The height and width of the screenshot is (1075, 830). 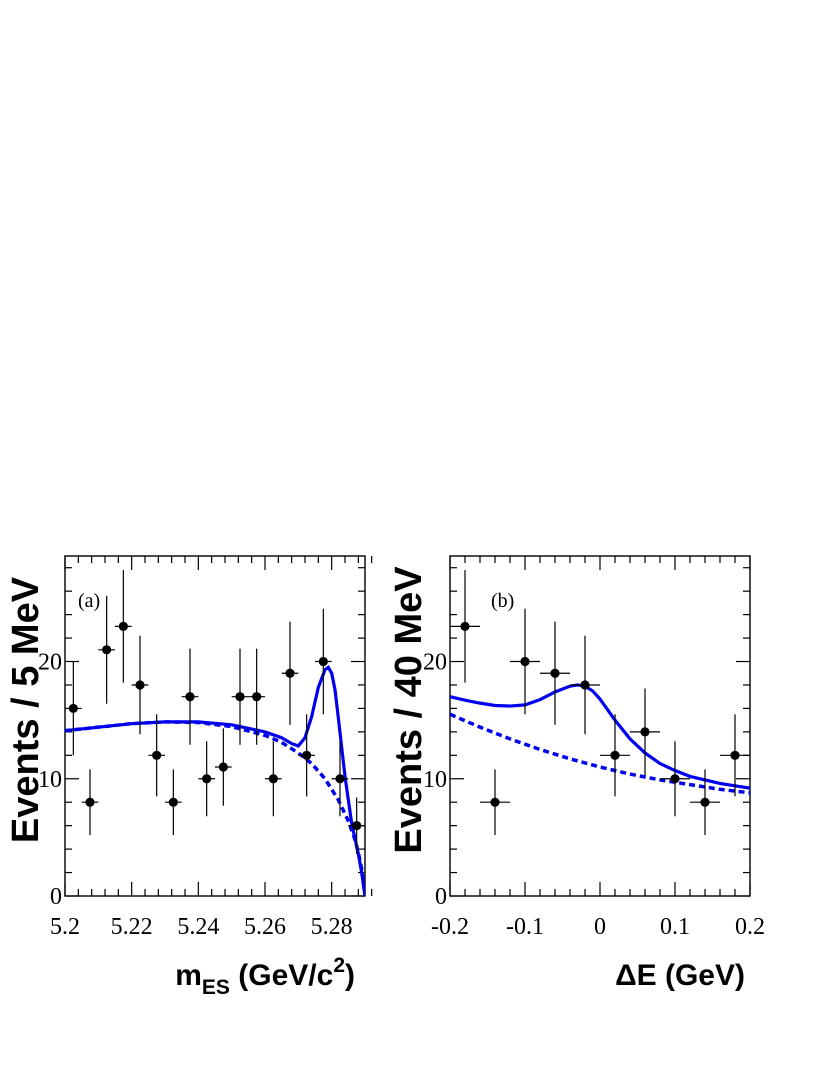 What do you see at coordinates (188, 975) in the screenshot?
I see `x-axis-title-part: m` at bounding box center [188, 975].